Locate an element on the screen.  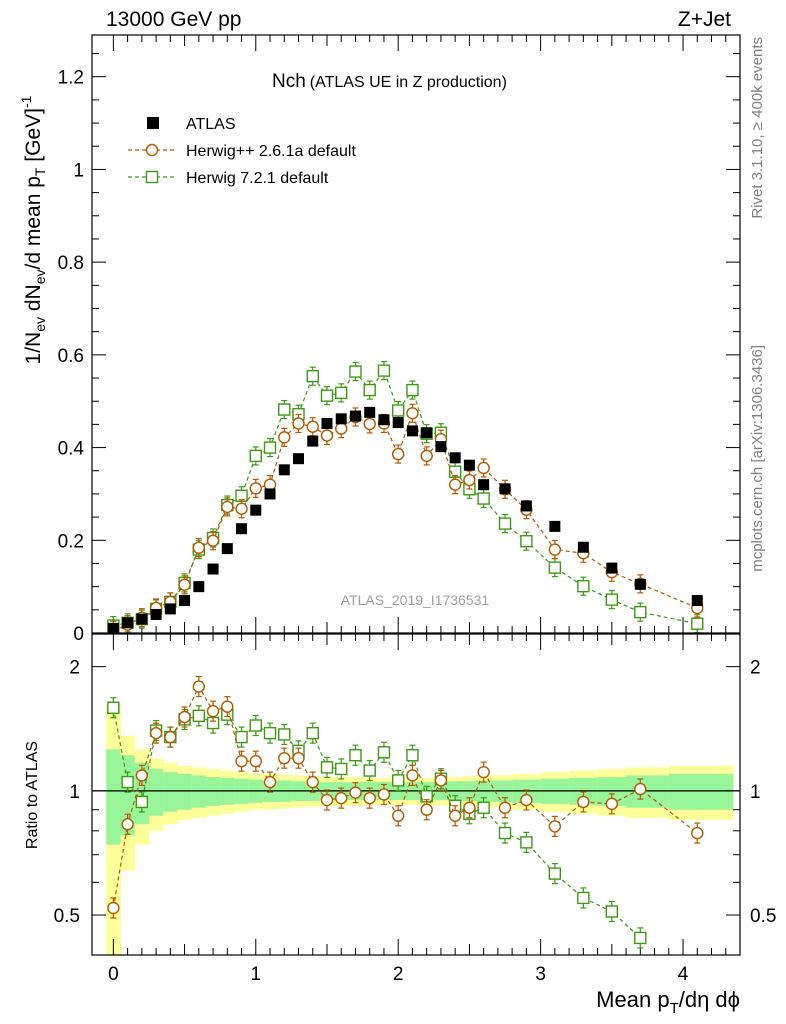
y-tick-label-main: 0.8 is located at coordinates (71, 263).